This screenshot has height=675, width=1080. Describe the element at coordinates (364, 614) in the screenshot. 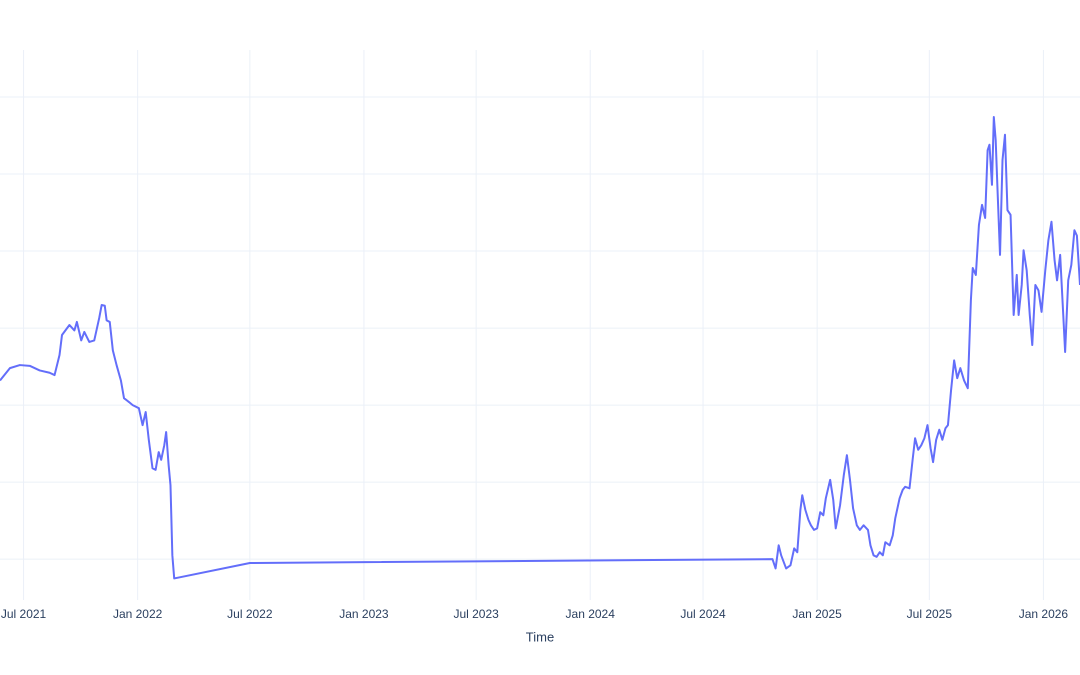

I see `x-tick-label: Jan 2023` at that location.